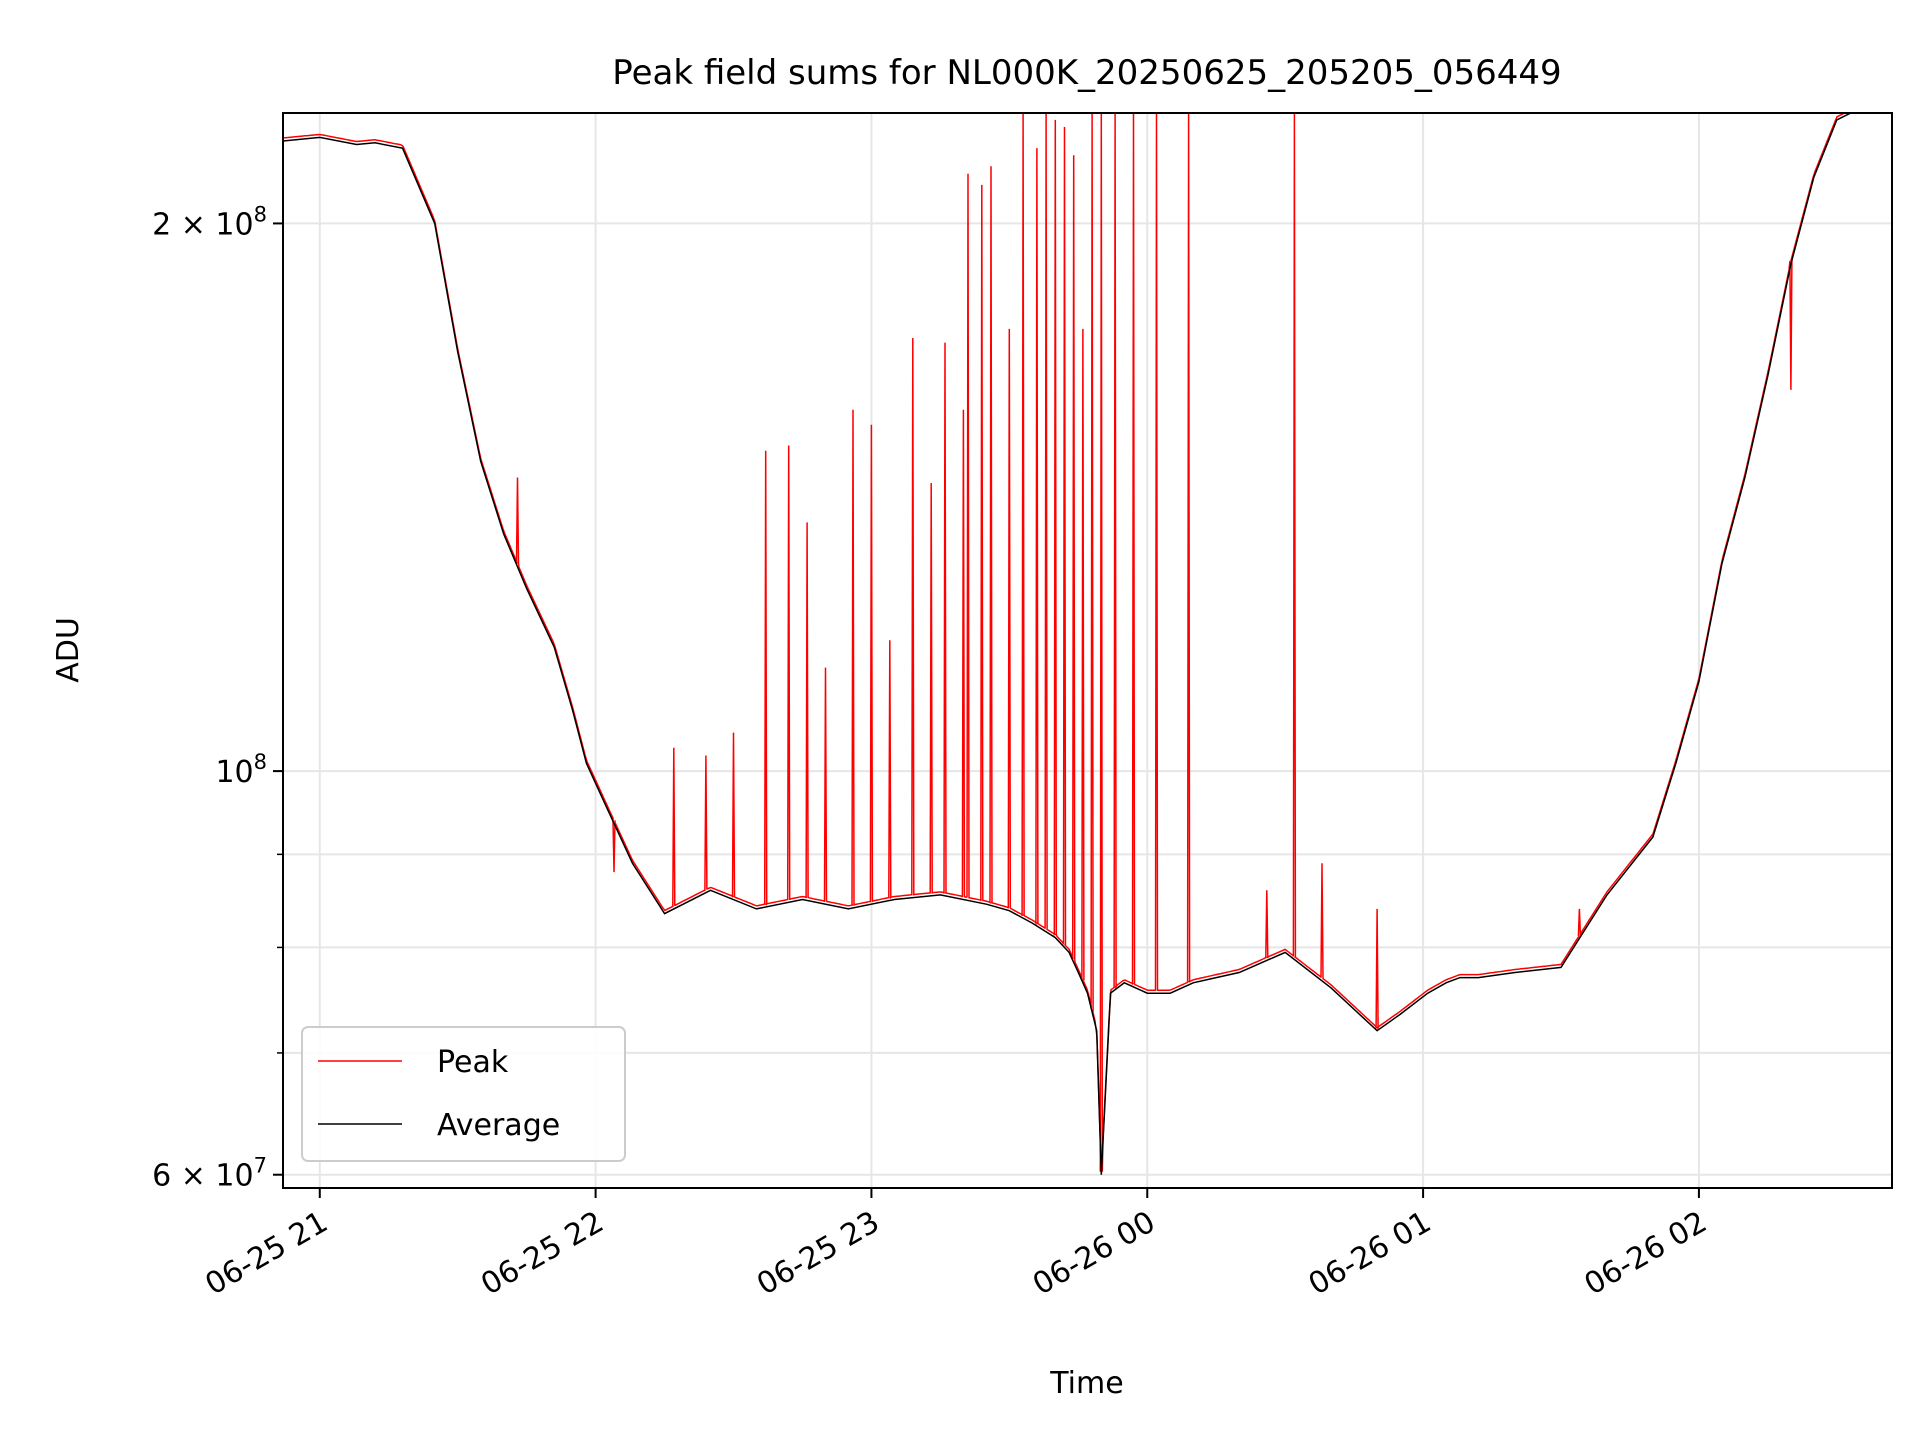  I want to click on y-axis: 6 × 107 108 2 × 108, so click(217, 698).